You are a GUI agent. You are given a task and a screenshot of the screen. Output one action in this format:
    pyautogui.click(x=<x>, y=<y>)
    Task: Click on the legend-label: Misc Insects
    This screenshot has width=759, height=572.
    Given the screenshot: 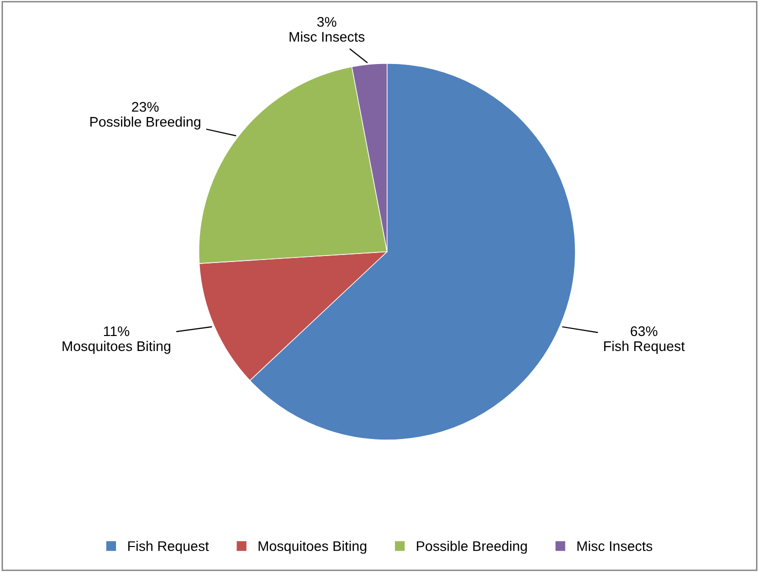 What is the action you would take?
    pyautogui.click(x=614, y=546)
    